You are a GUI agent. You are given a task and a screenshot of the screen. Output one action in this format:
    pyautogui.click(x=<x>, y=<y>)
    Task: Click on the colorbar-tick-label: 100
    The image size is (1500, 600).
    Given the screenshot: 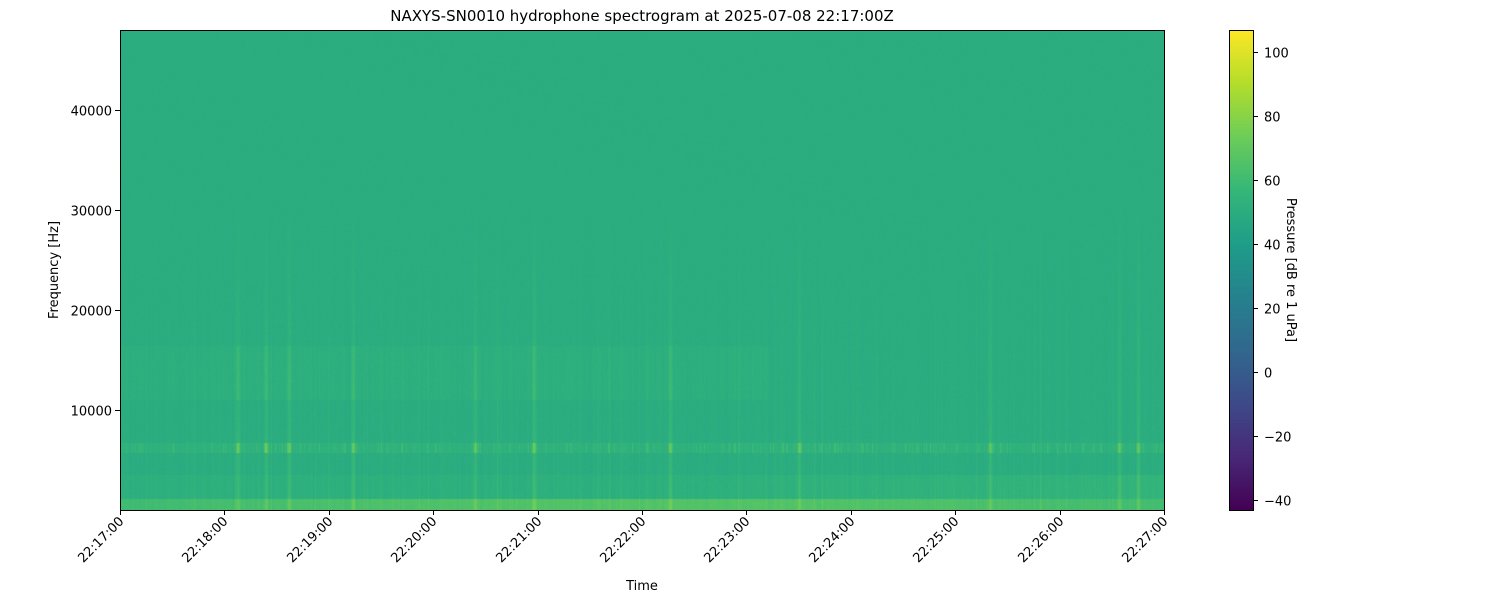 What is the action you would take?
    pyautogui.click(x=1276, y=54)
    